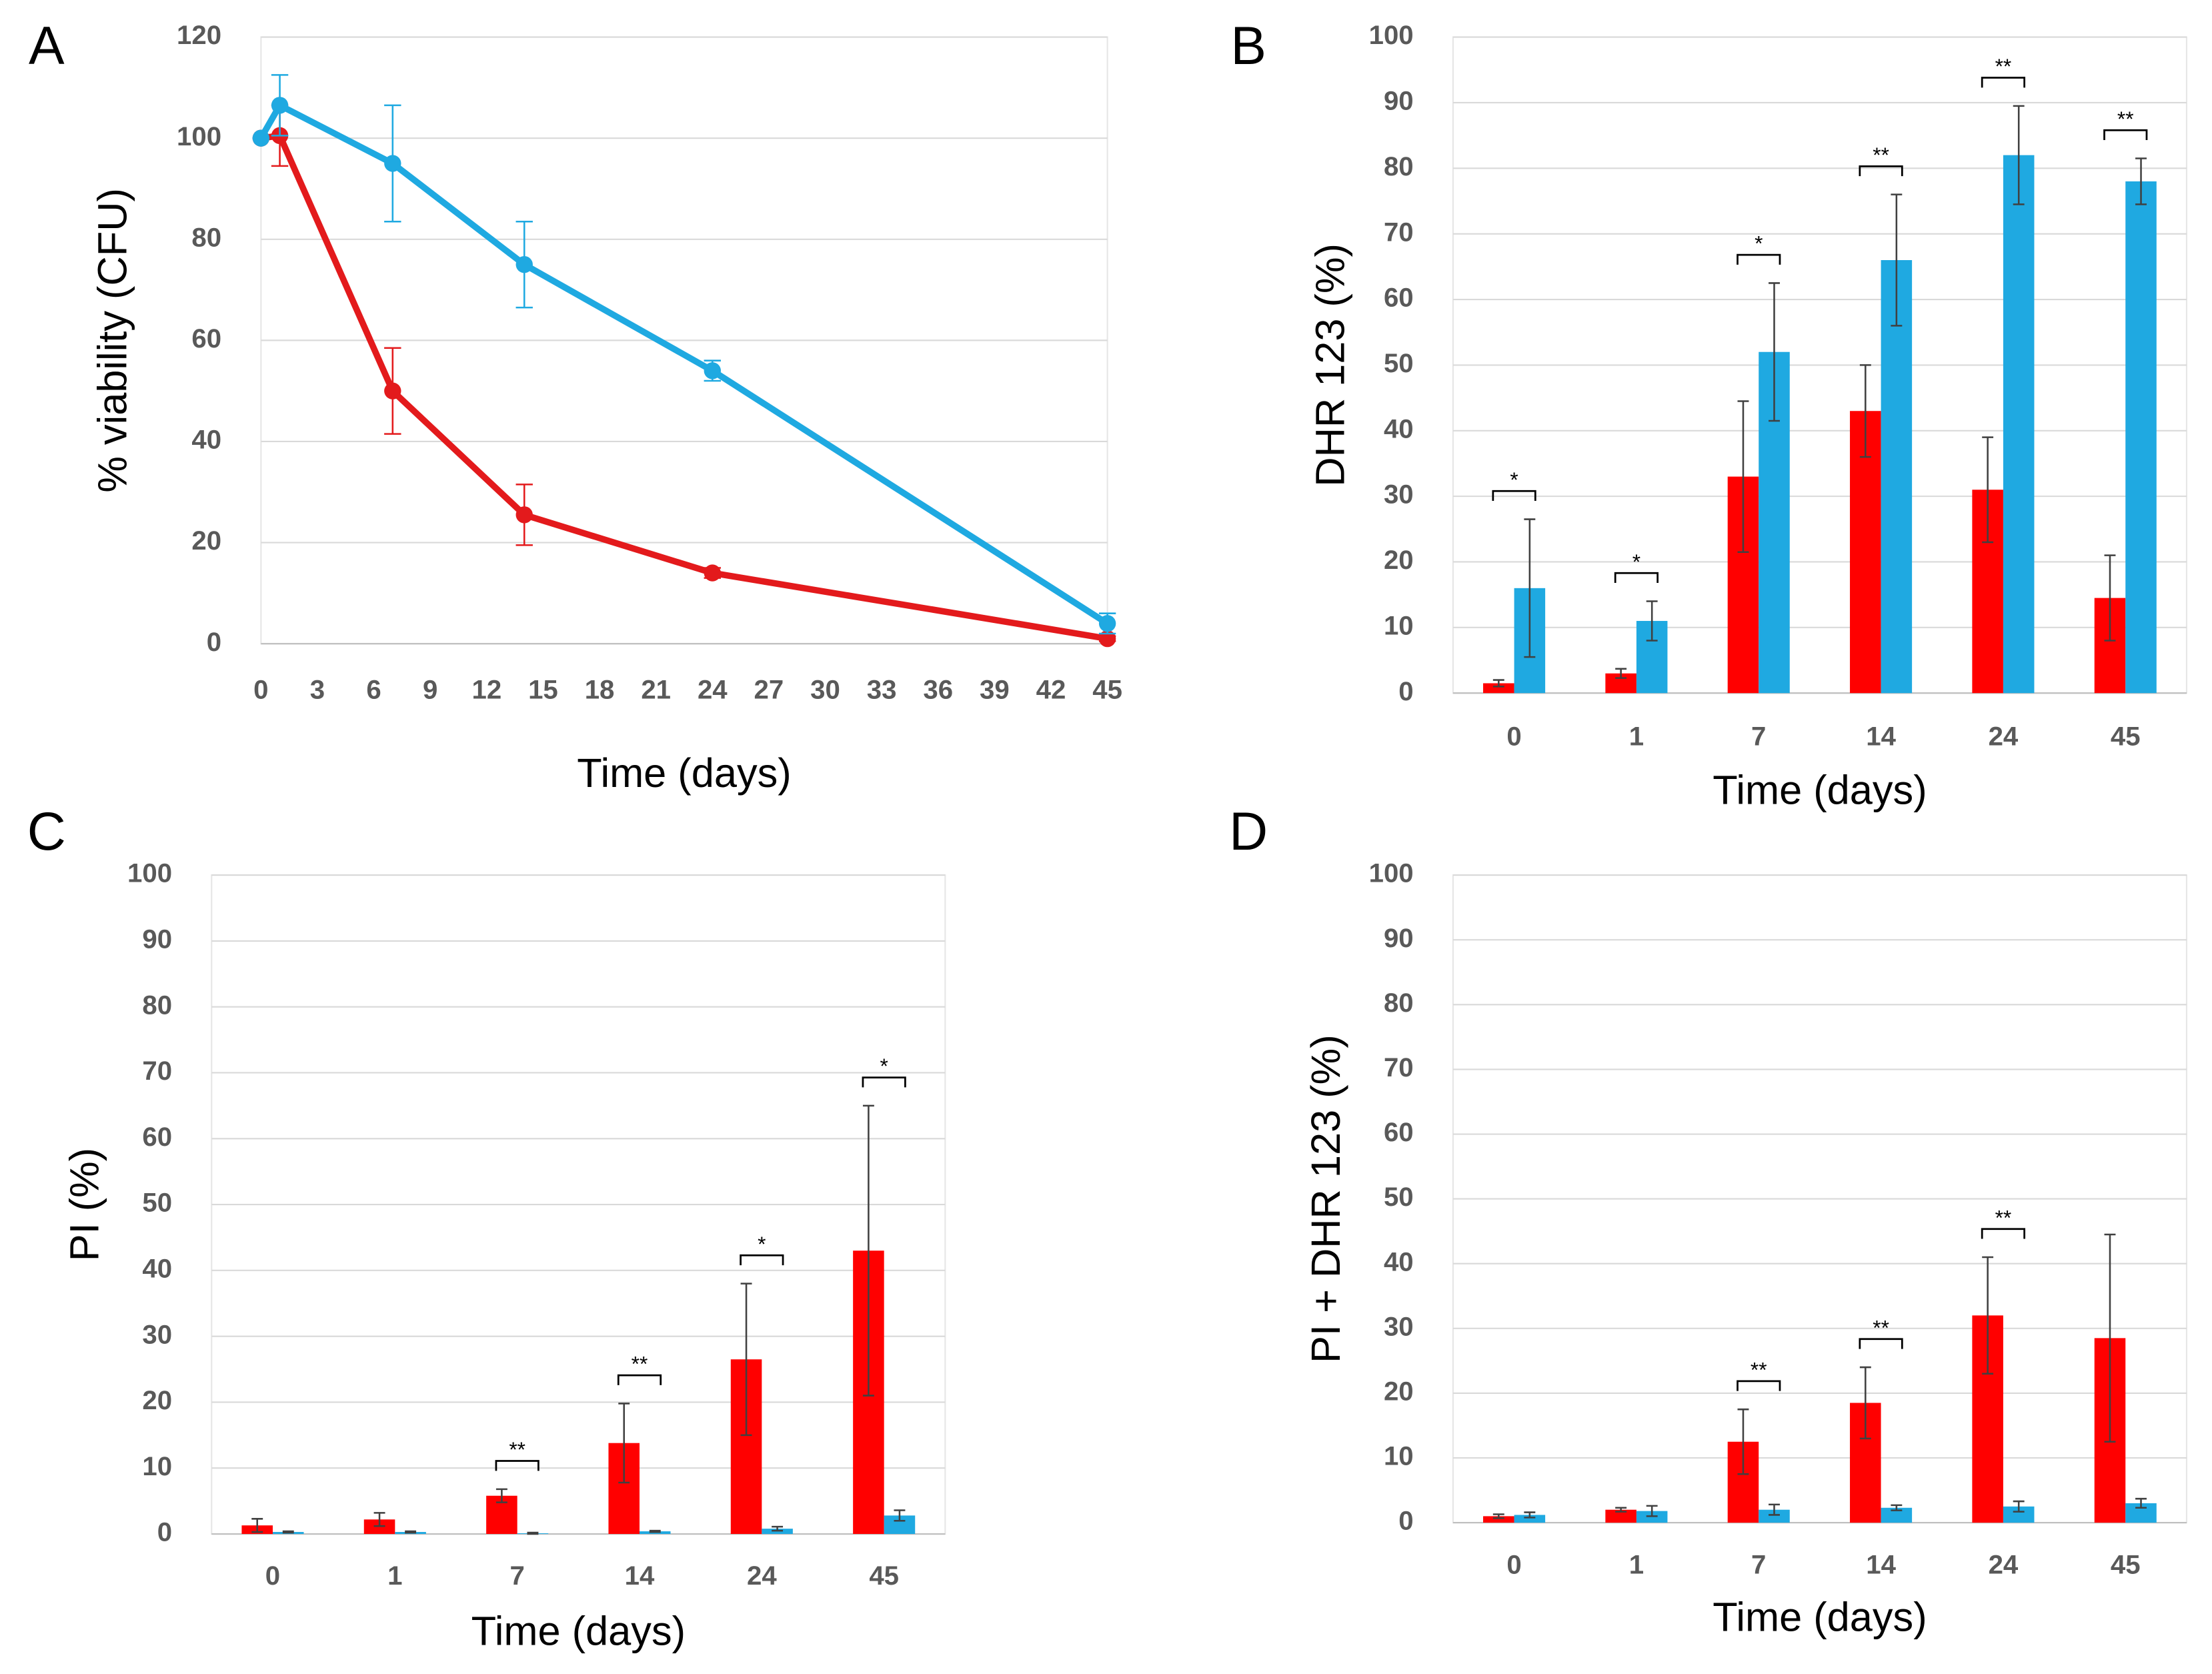 Image resolution: width=2212 pixels, height=1674 pixels. What do you see at coordinates (1399, 232) in the screenshot?
I see `y-tick-label: 70` at bounding box center [1399, 232].